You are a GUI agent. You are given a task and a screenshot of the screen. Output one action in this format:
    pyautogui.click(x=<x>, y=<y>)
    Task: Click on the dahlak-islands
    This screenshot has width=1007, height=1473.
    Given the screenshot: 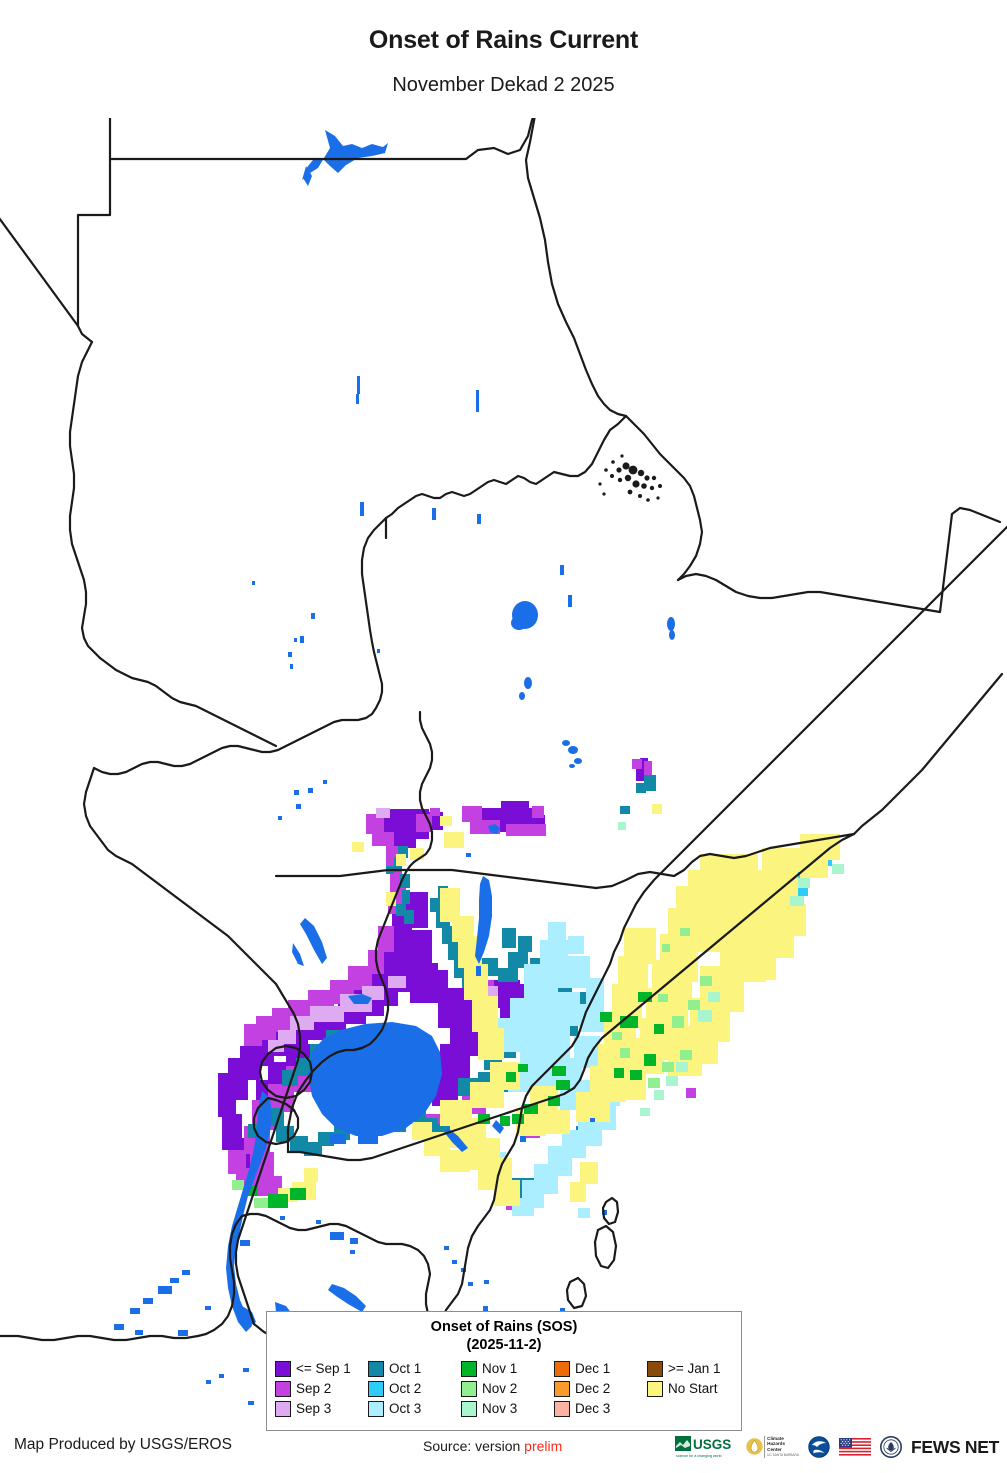 What is the action you would take?
    pyautogui.click(x=630, y=478)
    